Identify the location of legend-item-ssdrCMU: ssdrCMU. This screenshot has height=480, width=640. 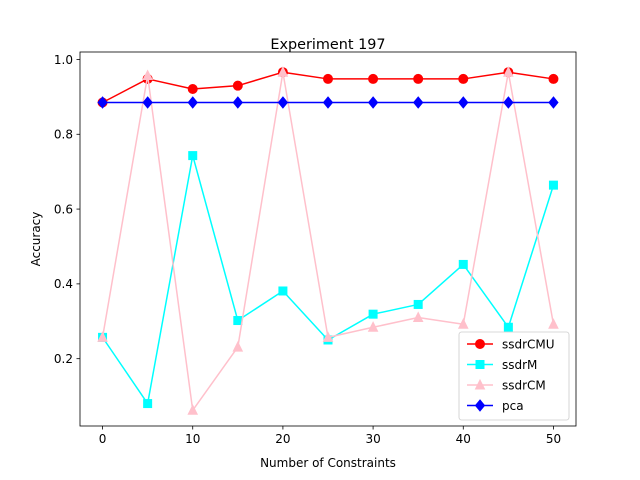
(511, 344).